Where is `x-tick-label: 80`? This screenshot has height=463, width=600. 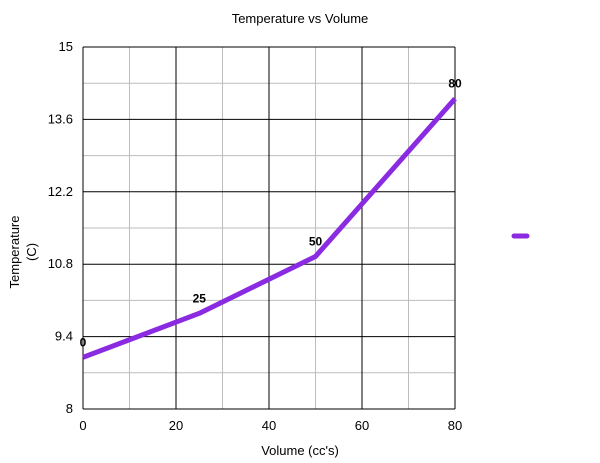
x-tick-label: 80 is located at coordinates (455, 425).